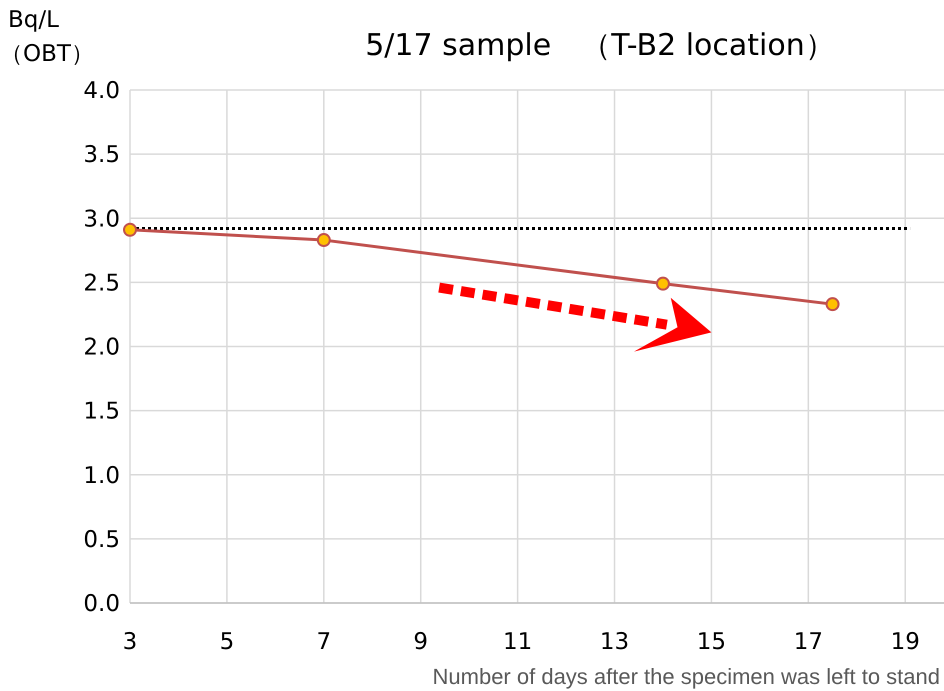 This screenshot has height=691, width=944. Describe the element at coordinates (101, 475) in the screenshot. I see `y-tick-label: 1.0` at that location.